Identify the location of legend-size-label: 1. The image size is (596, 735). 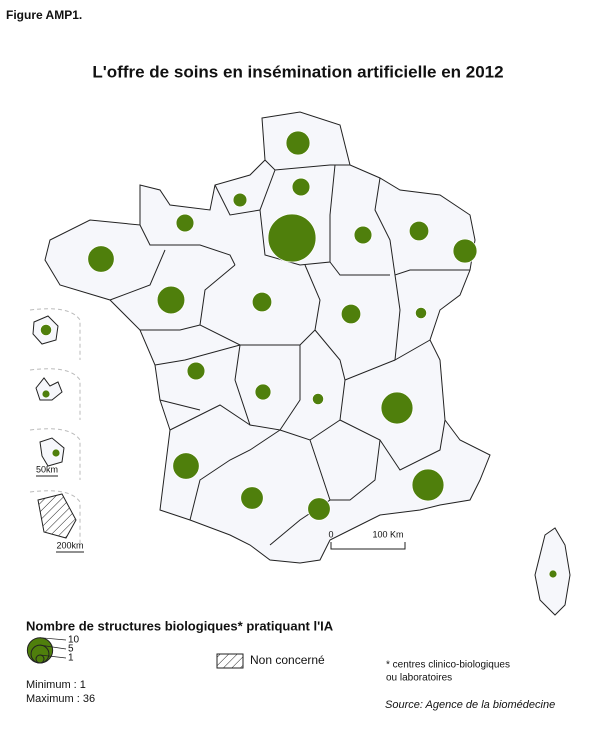
(71, 658).